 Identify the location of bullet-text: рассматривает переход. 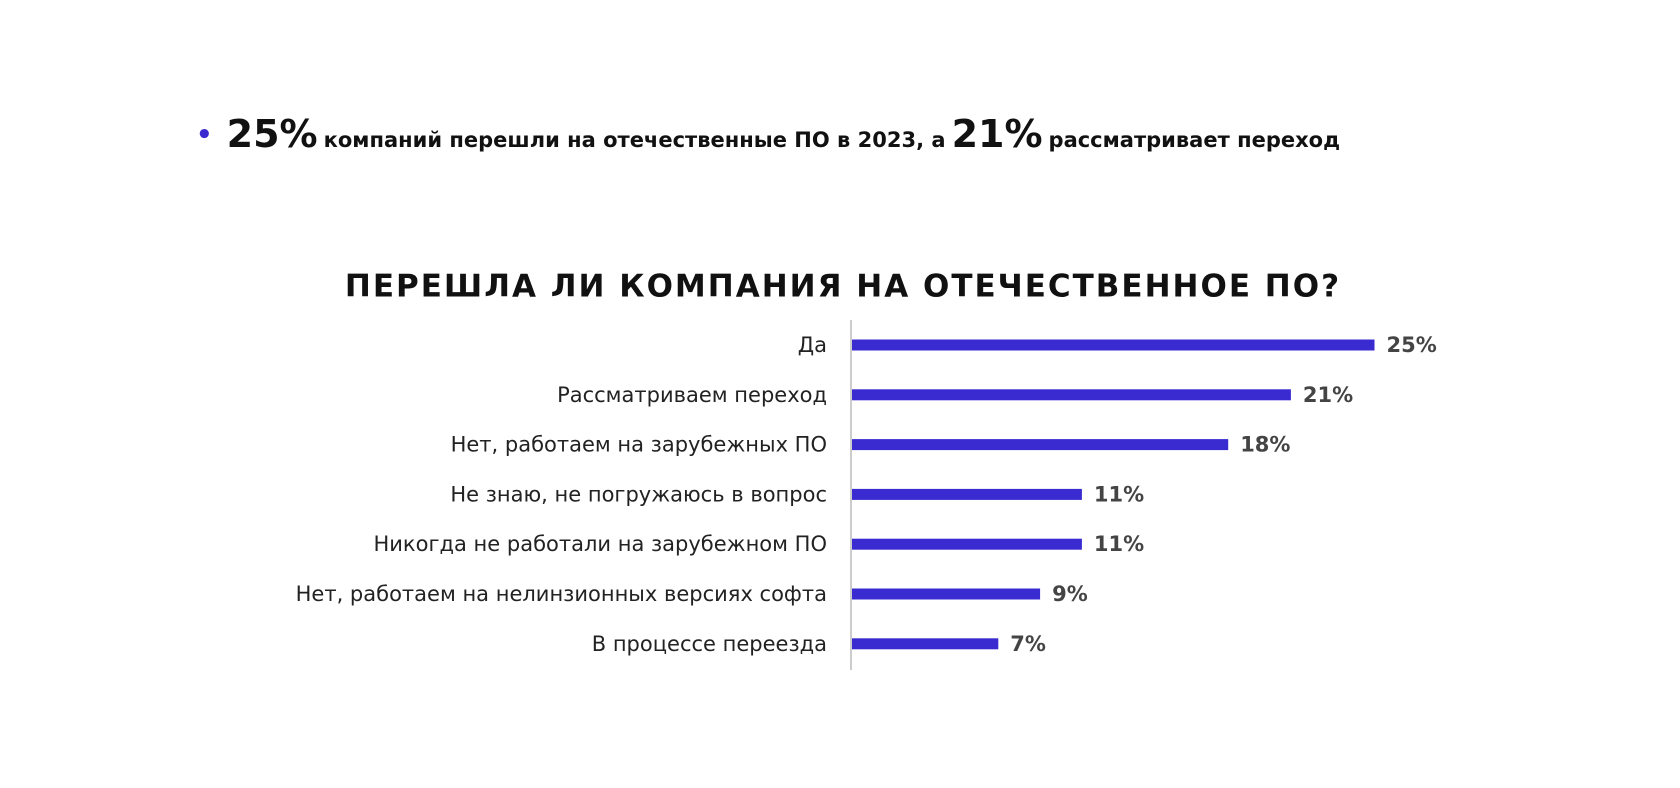
(1194, 140).